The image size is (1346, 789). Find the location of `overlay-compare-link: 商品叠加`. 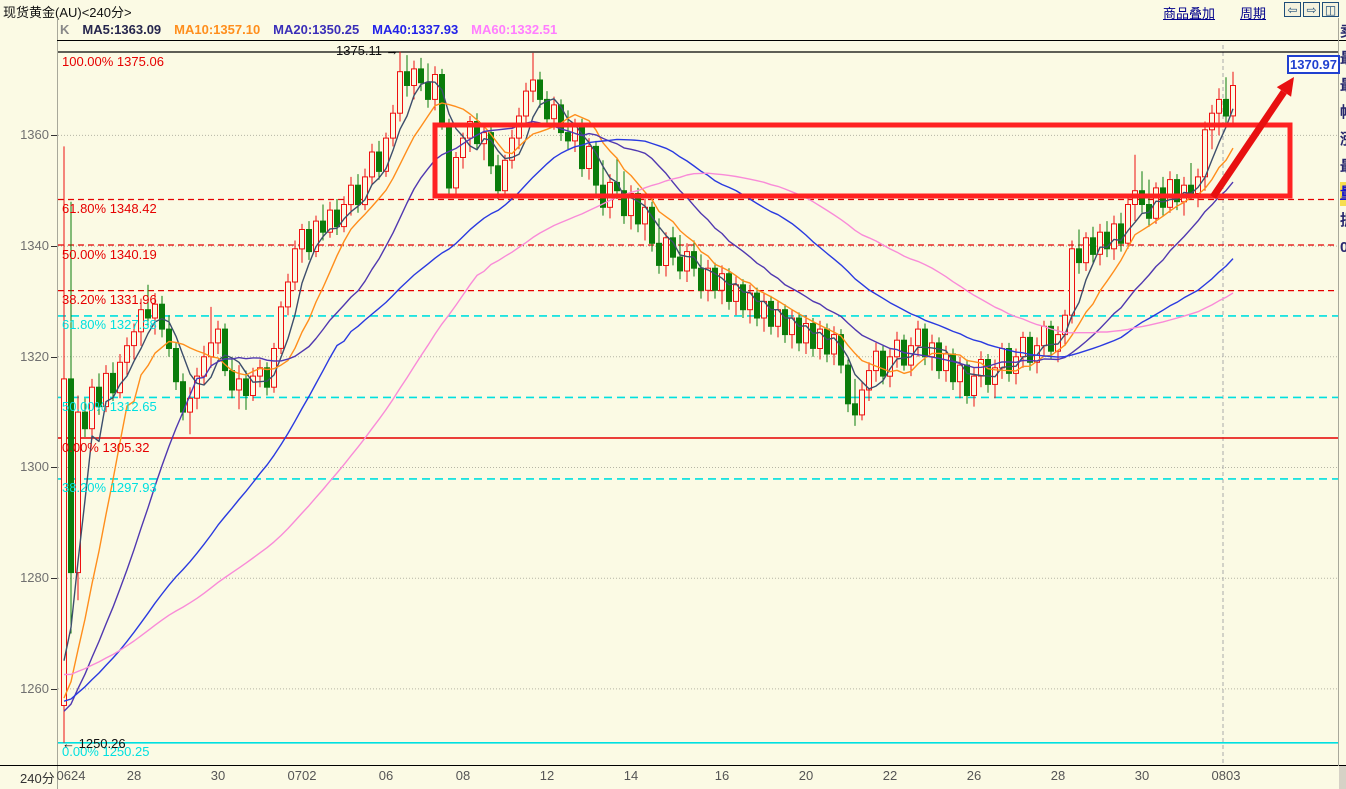

overlay-compare-link: 商品叠加 is located at coordinates (1189, 13).